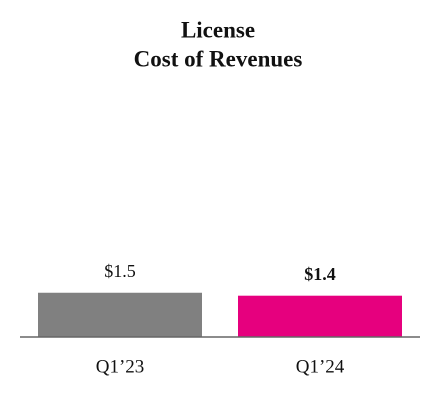 The image size is (440, 400). I want to click on x-tick-label: Q1’23, so click(120, 366).